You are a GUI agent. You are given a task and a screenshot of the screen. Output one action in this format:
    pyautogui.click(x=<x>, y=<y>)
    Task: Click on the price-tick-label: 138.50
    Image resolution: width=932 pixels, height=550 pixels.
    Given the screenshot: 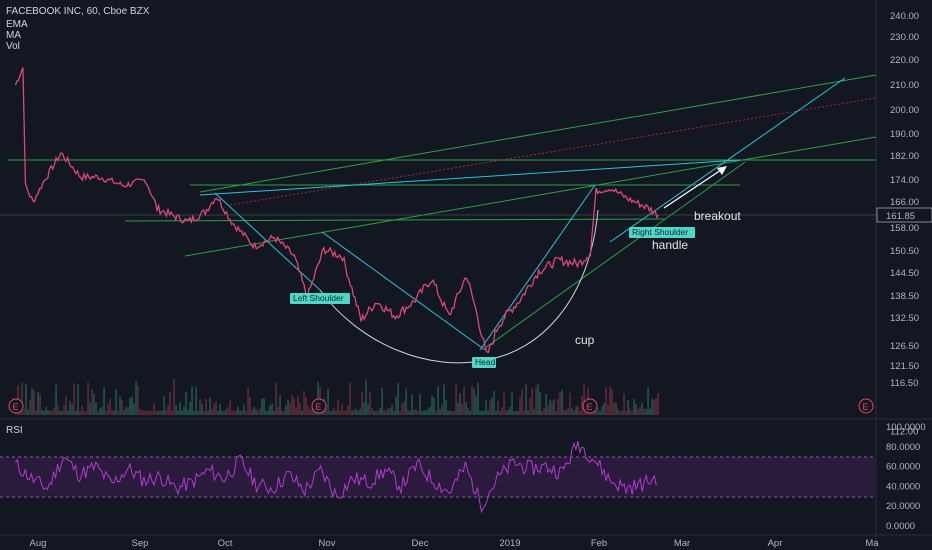 What is the action you would take?
    pyautogui.click(x=904, y=296)
    